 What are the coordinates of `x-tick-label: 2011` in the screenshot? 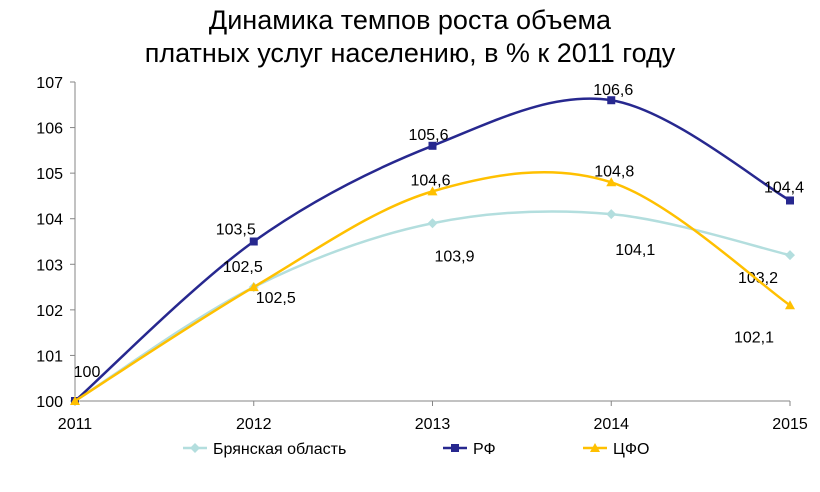 It's located at (75, 424).